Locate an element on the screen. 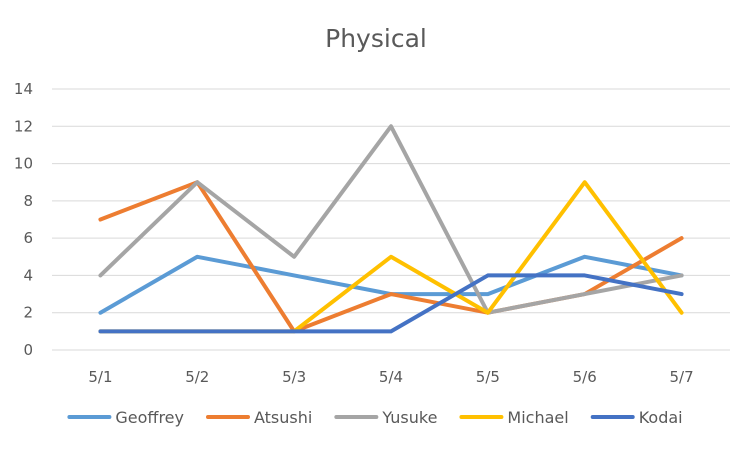 This screenshot has width=752, height=450. legend-label: Kodai is located at coordinates (661, 417).